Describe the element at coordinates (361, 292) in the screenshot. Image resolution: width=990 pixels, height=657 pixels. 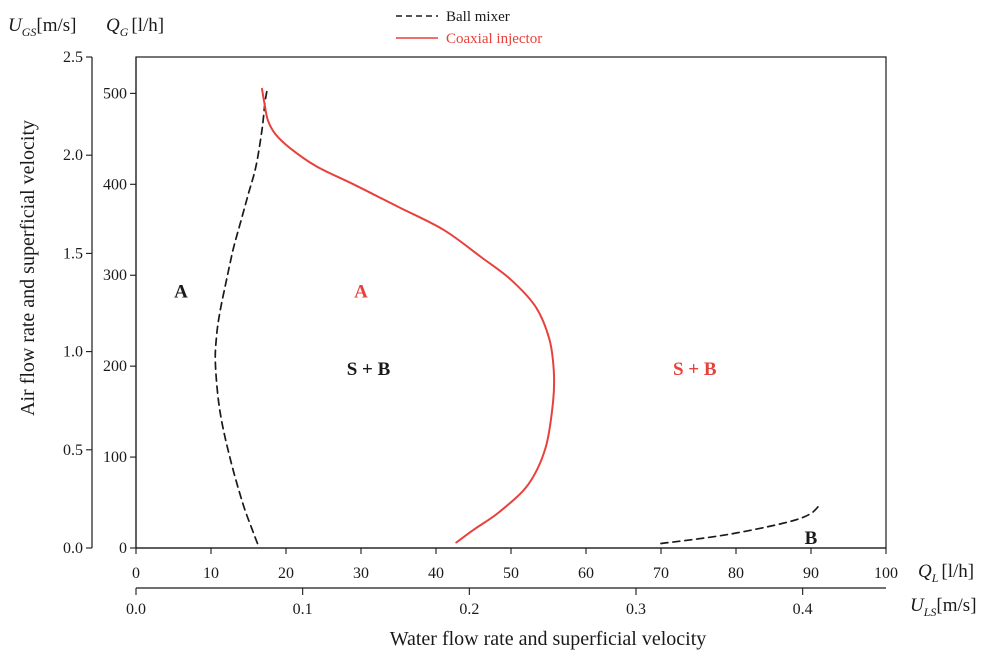
I see `region-label-1: A` at that location.